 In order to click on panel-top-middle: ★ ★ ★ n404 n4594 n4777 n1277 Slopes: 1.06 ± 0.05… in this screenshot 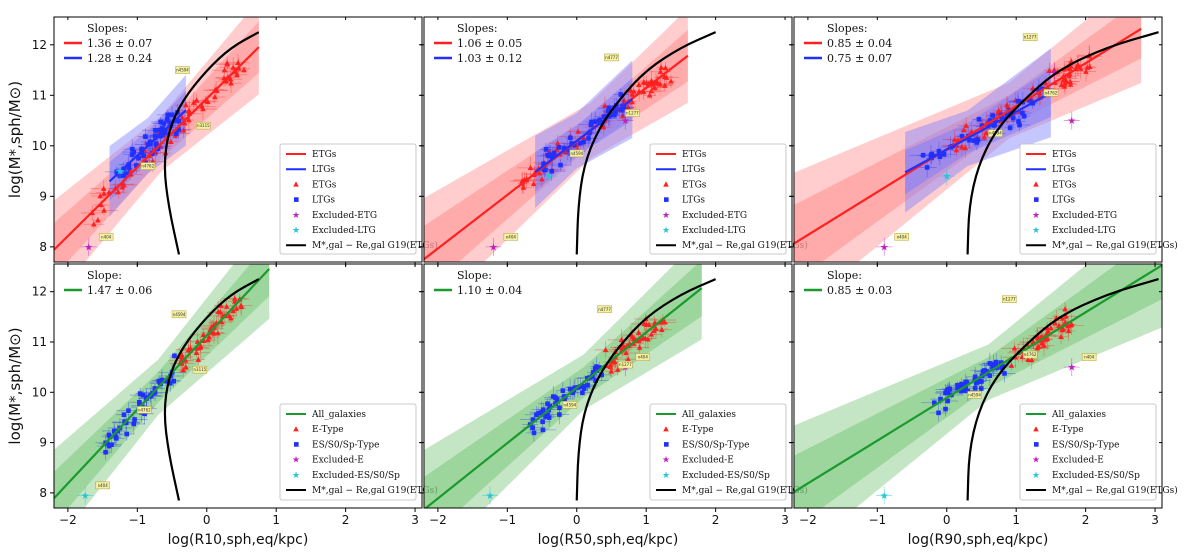, I will do `click(614, 141)`.